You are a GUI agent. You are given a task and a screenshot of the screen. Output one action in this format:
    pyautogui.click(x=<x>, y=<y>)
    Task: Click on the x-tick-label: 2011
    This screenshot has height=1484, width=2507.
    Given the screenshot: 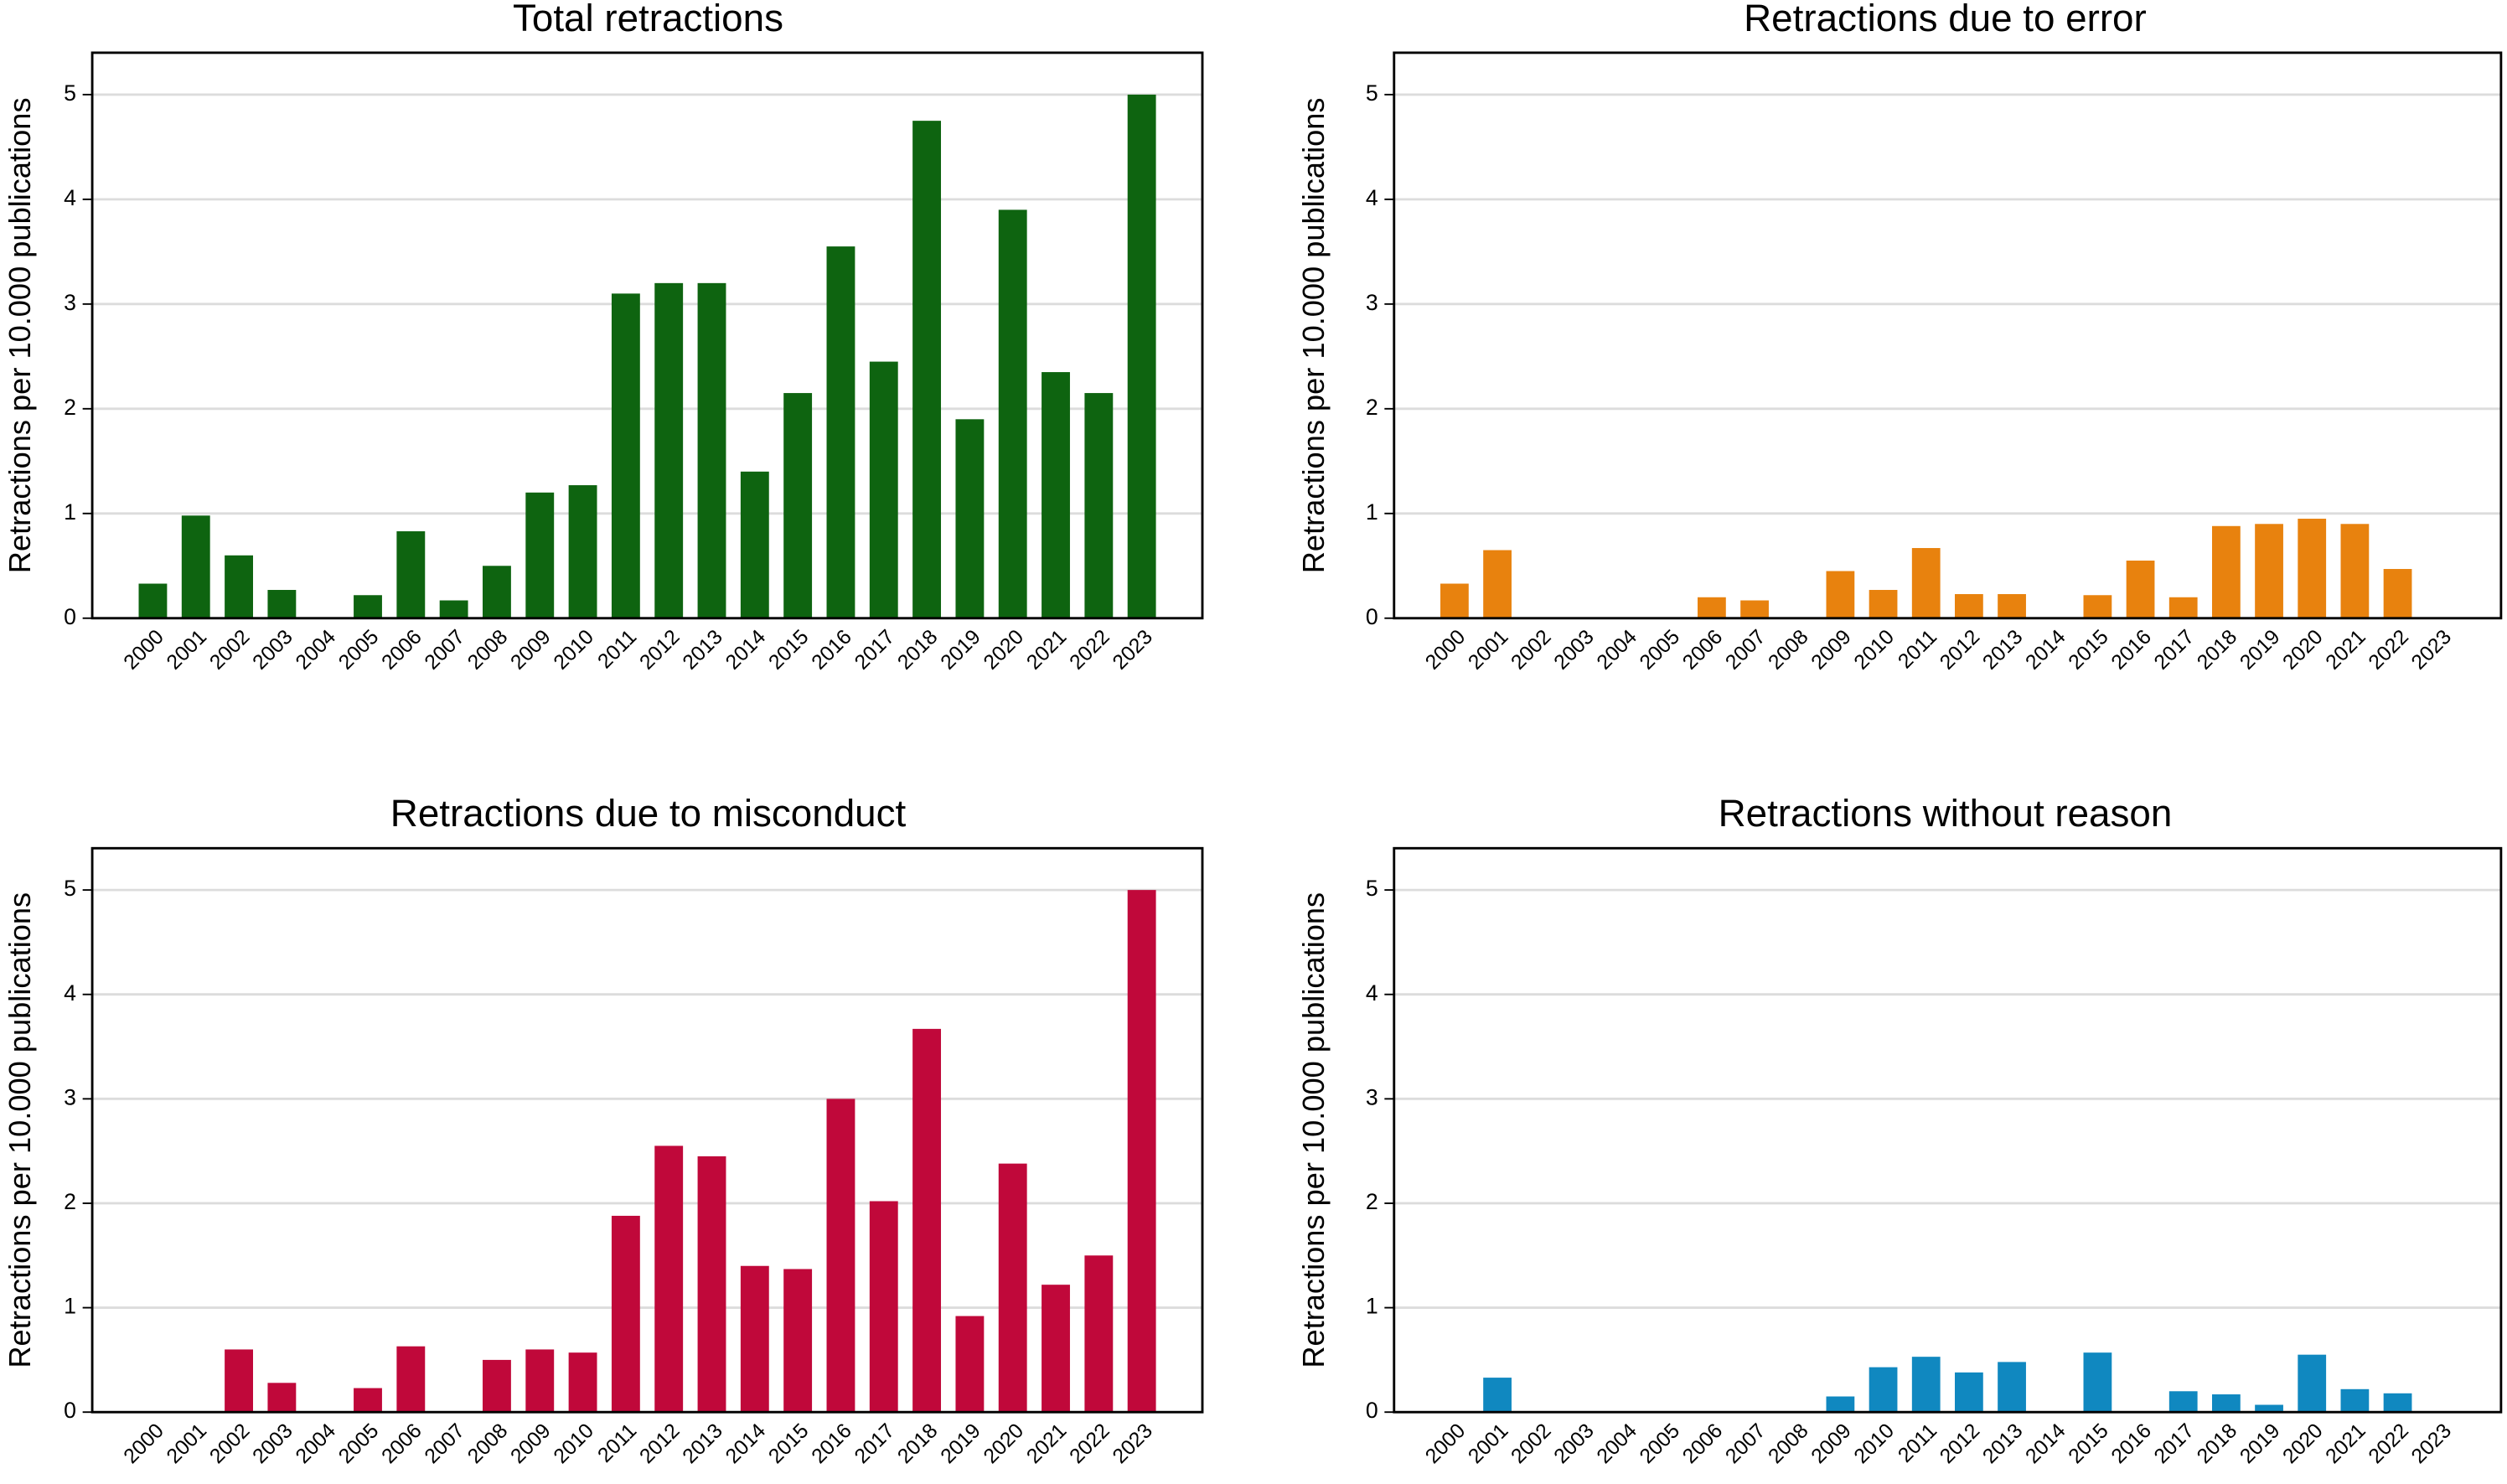 What is the action you would take?
    pyautogui.click(x=1918, y=650)
    